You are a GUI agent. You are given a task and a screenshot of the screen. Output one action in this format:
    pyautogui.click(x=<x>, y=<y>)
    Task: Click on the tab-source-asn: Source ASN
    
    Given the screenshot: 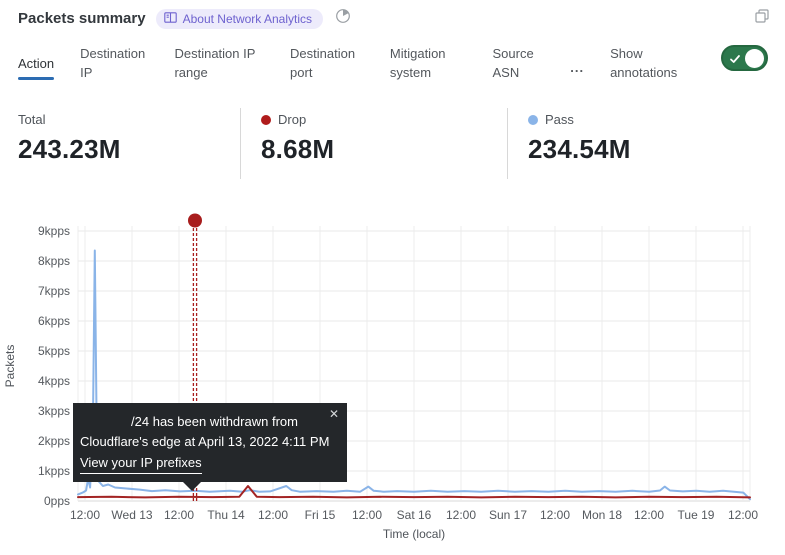 What is the action you would take?
    pyautogui.click(x=513, y=63)
    